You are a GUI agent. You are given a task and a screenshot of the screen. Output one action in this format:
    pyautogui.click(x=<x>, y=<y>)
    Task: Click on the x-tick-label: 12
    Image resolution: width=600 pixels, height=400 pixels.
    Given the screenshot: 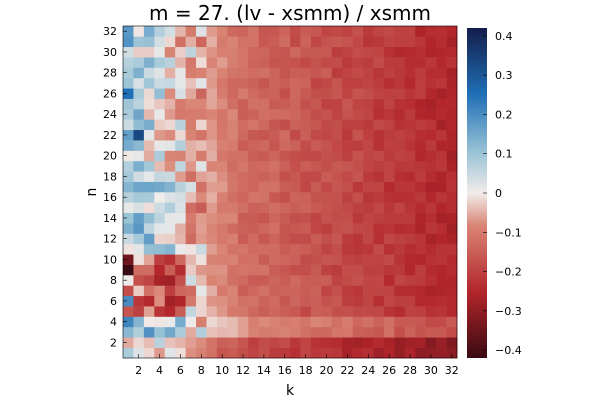 What is the action you would take?
    pyautogui.click(x=243, y=370)
    